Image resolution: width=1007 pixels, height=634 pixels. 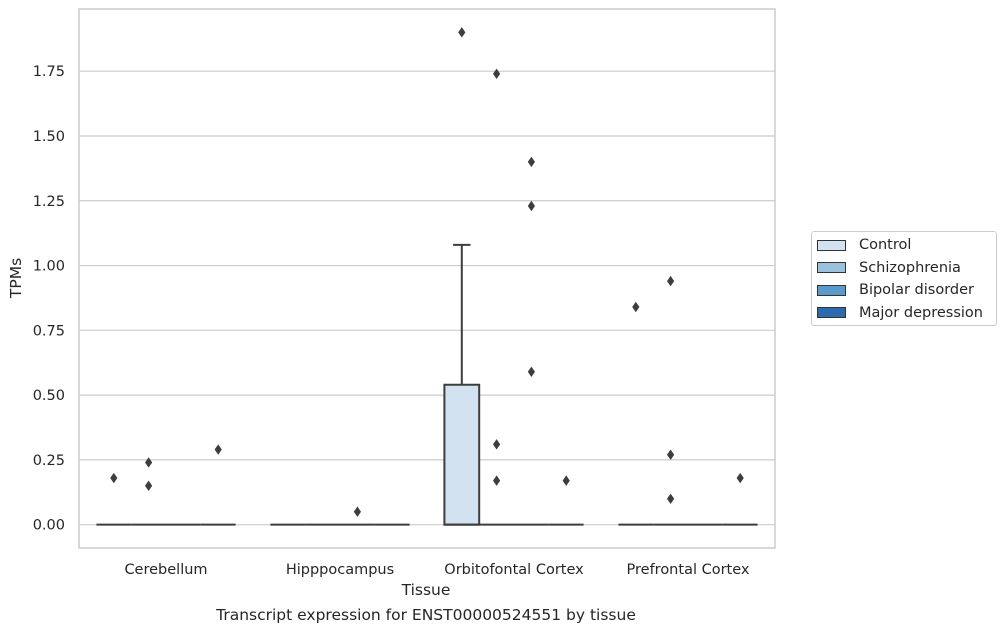 What do you see at coordinates (49, 331) in the screenshot?
I see `y-tick-label: 0.75` at bounding box center [49, 331].